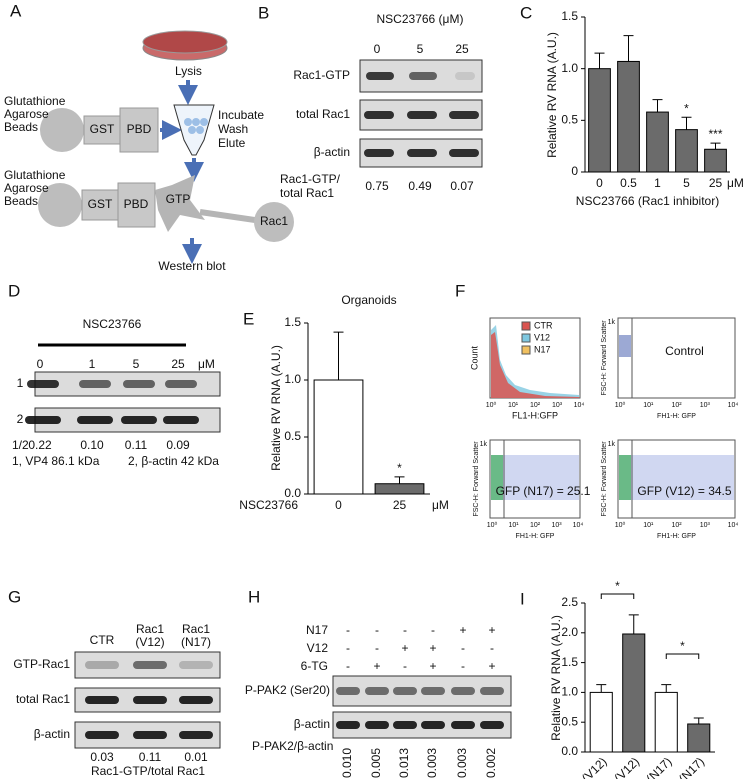 This screenshot has width=743, height=779. What do you see at coordinates (484, 444) in the screenshot?
I see `y-tick-label: 1k` at bounding box center [484, 444].